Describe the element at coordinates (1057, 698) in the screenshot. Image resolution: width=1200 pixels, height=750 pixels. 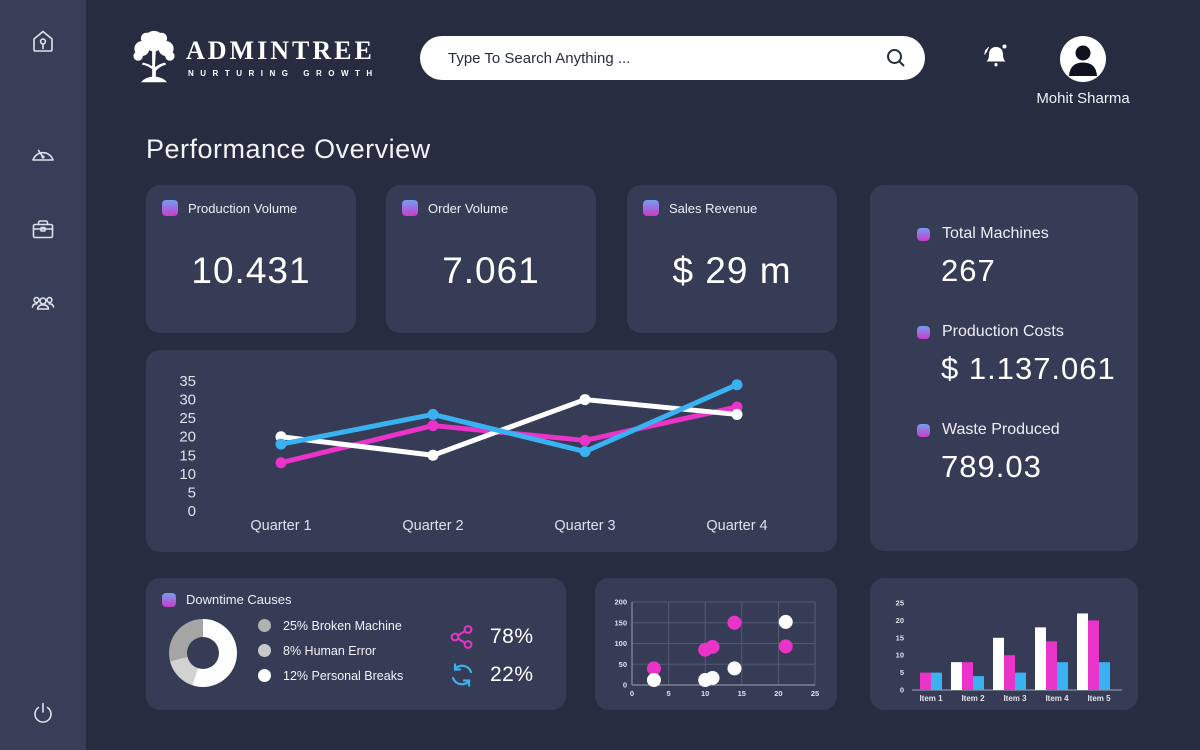
I see `svg-text: Item 4` at that location.